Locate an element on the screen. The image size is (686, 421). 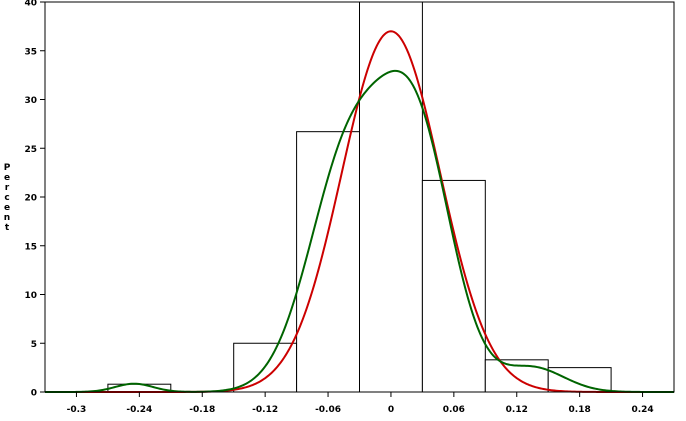
y-axis-label-char: P is located at coordinates (7, 168).